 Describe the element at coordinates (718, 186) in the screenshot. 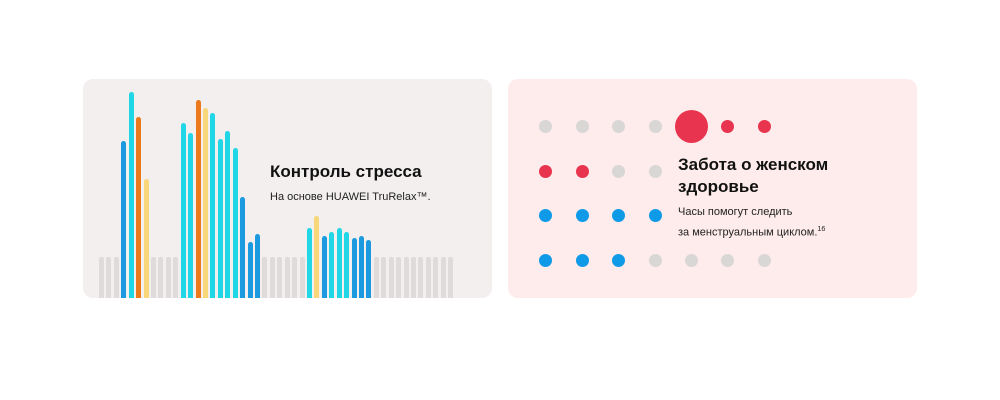

I see `title-line-2: здоровье` at that location.